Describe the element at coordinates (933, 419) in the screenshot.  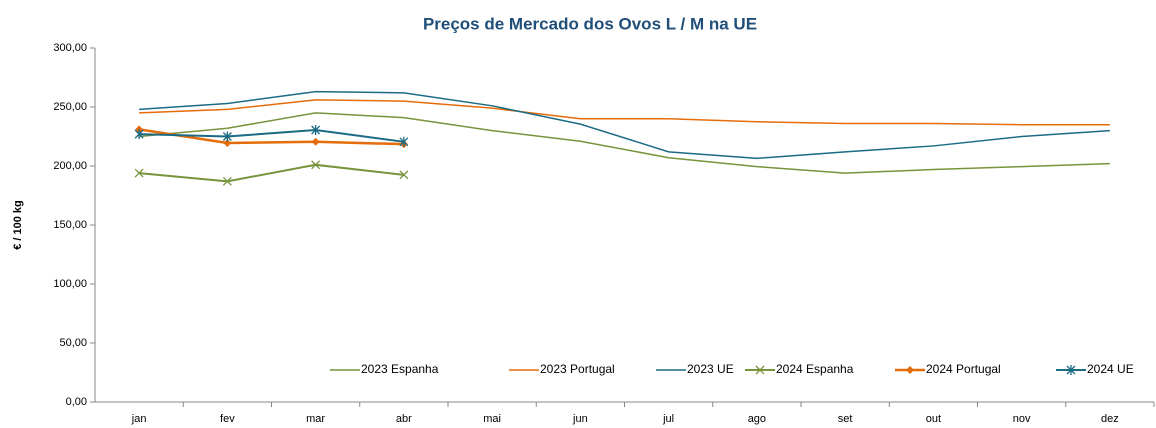
I see `x-tick-label: out` at that location.